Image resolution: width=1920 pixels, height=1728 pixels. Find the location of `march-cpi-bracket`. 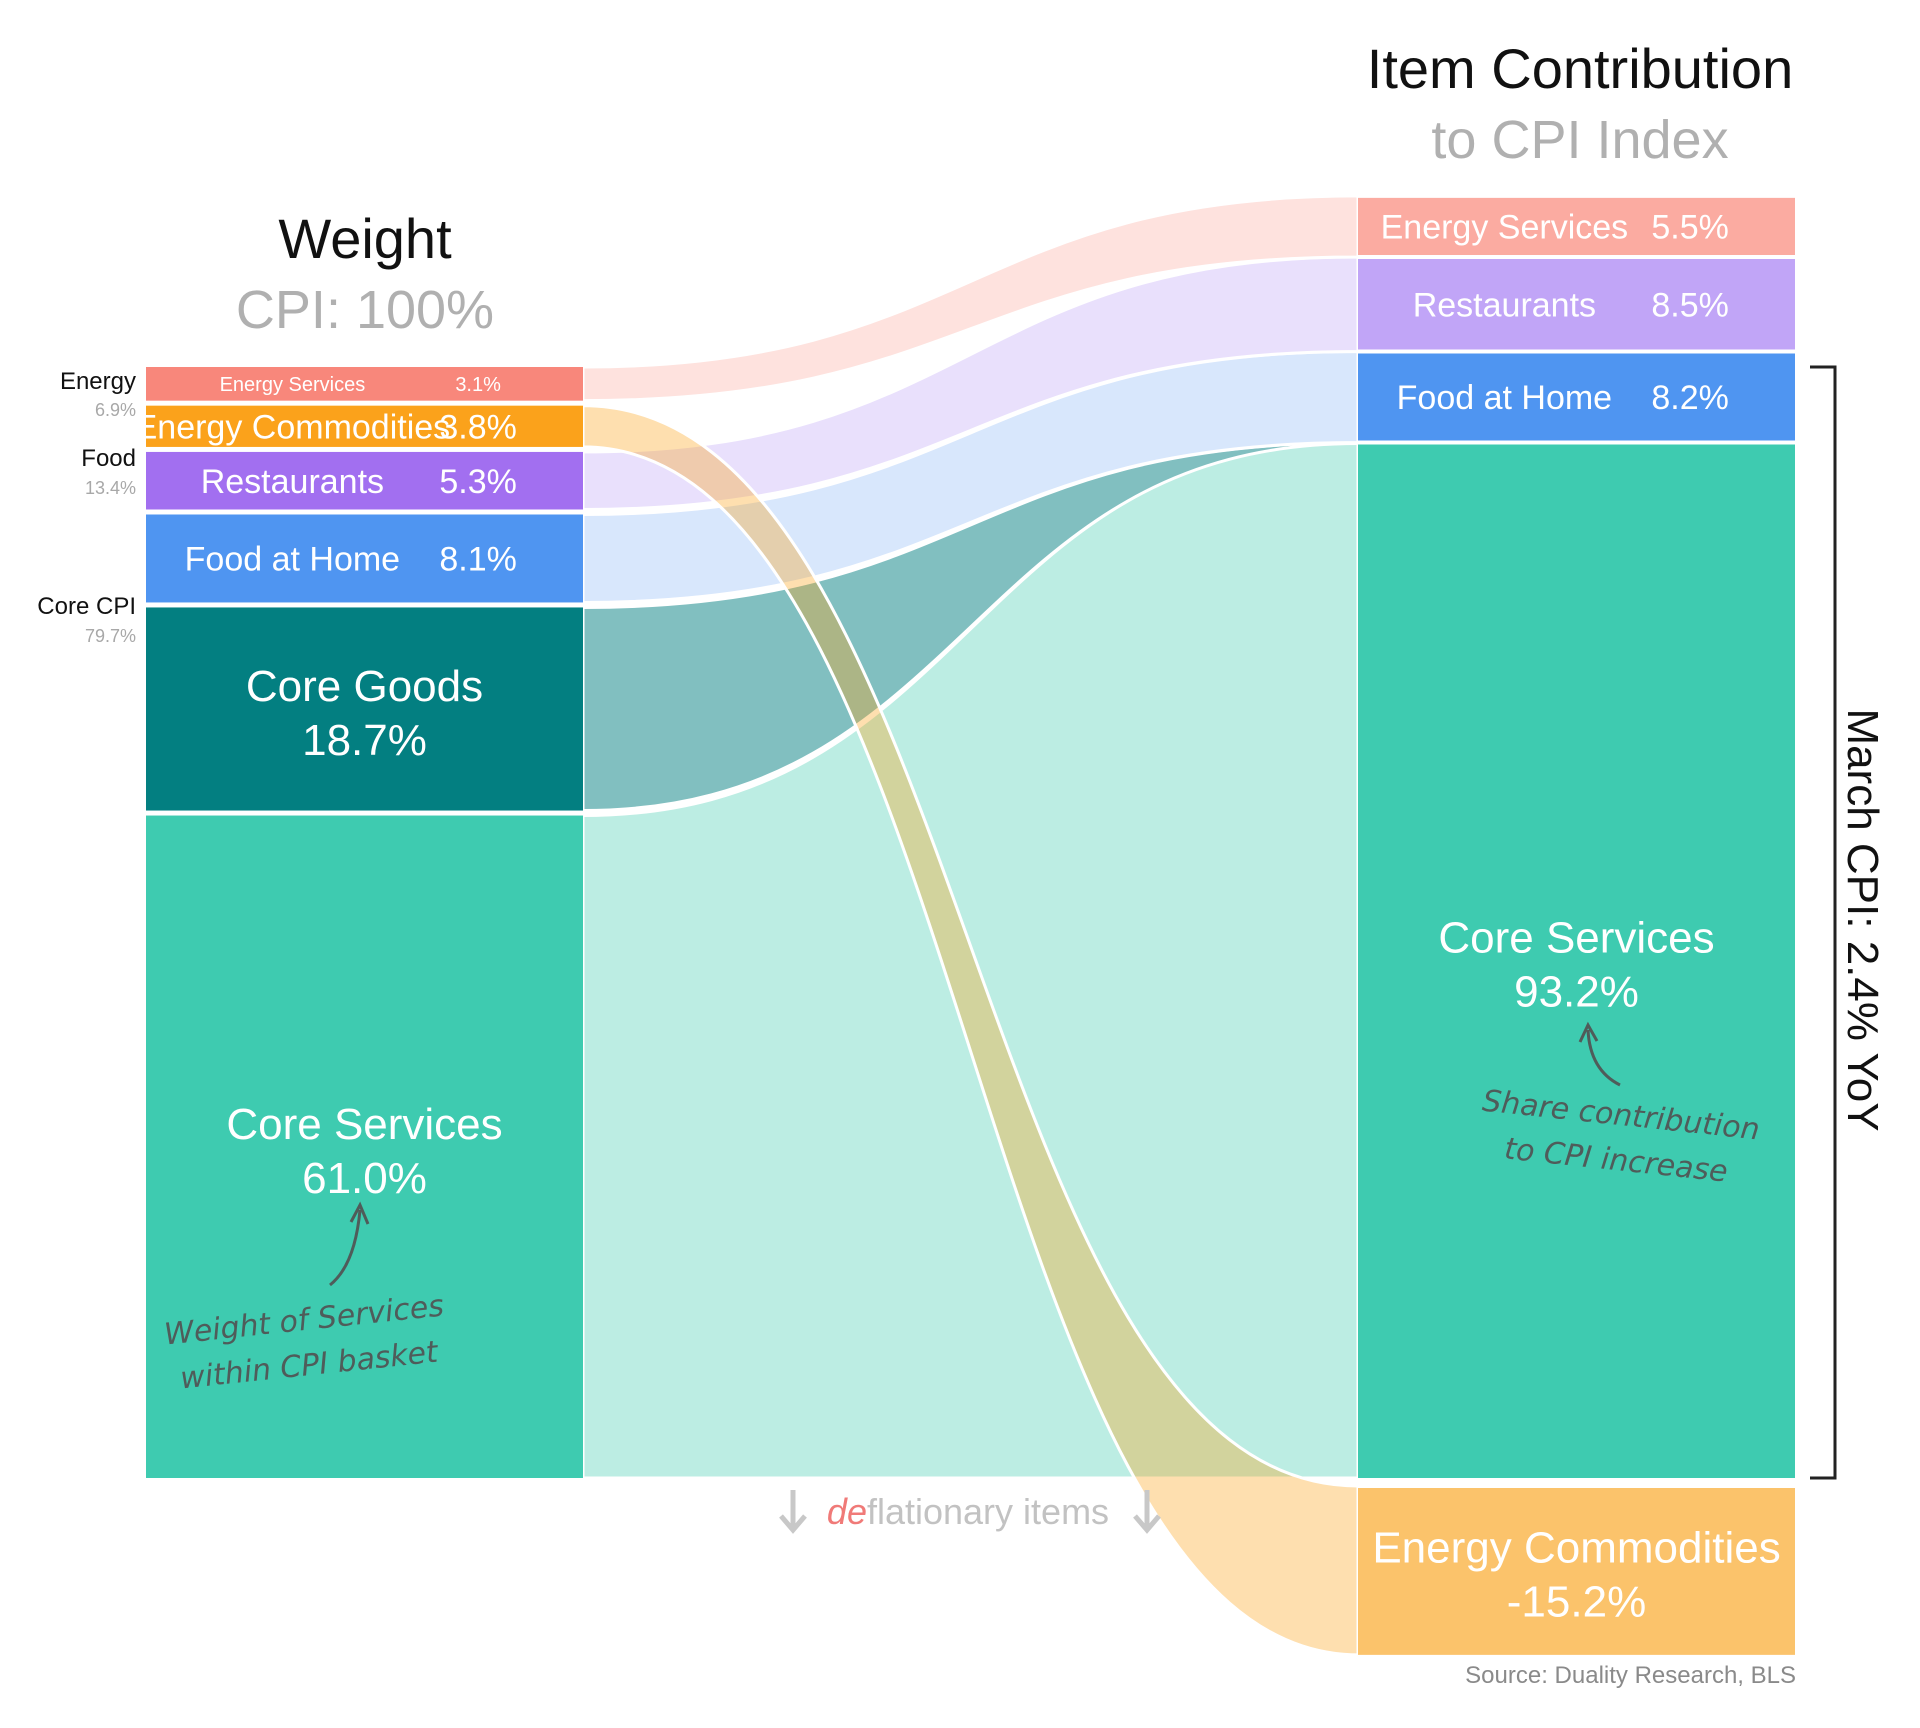

march-cpi-bracket is located at coordinates (1823, 922).